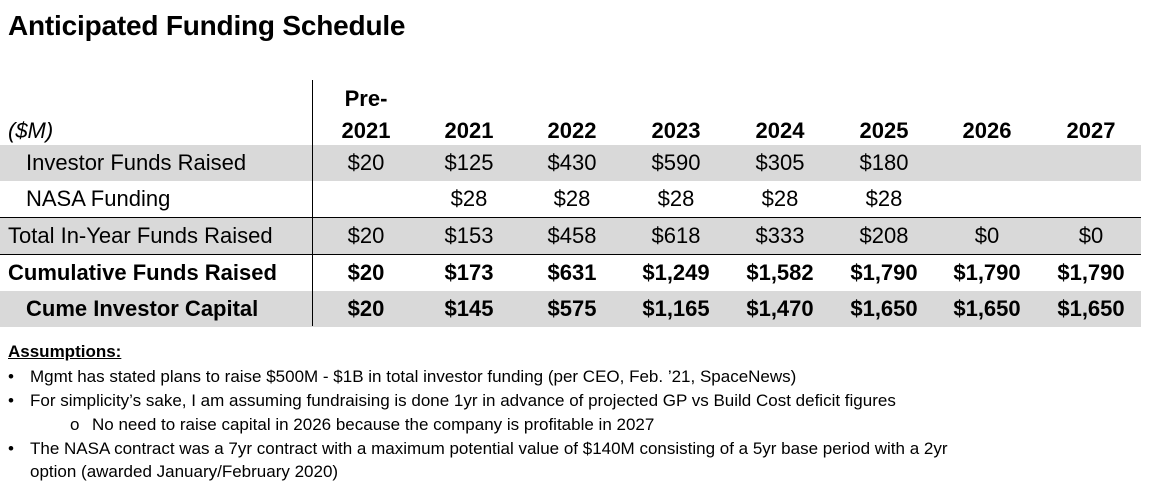 The image size is (1149, 495). I want to click on table-cell: $590, so click(676, 162).